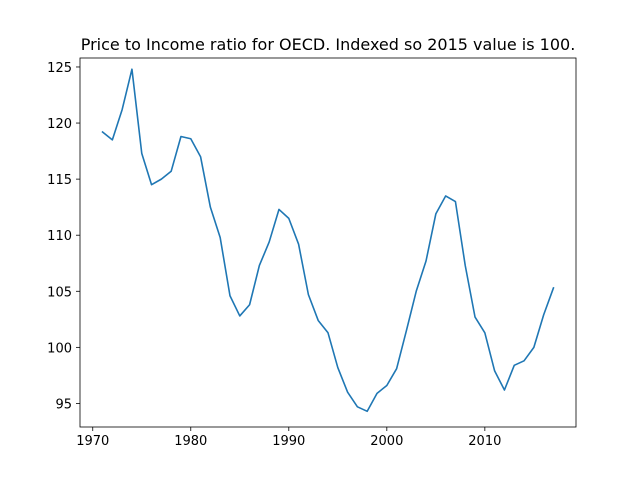 The image size is (640, 480). What do you see at coordinates (288, 441) in the screenshot?
I see `x-tick-label: 1990` at bounding box center [288, 441].